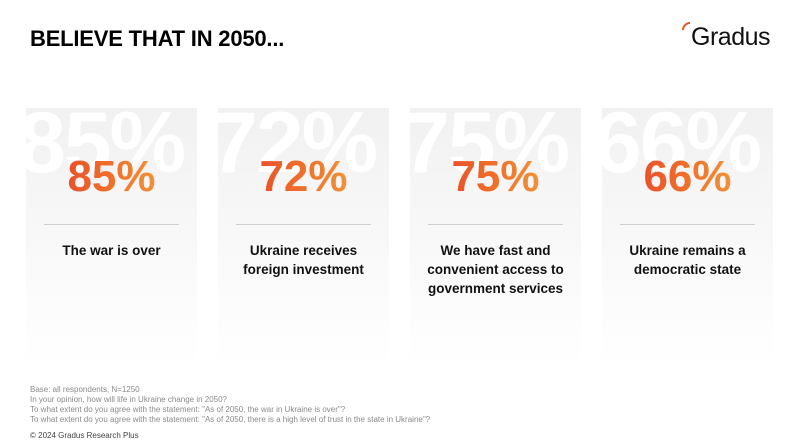 Image resolution: width=800 pixels, height=448 pixels. I want to click on copyright-notice: © 2024 Gradus Research Plus, so click(84, 435).